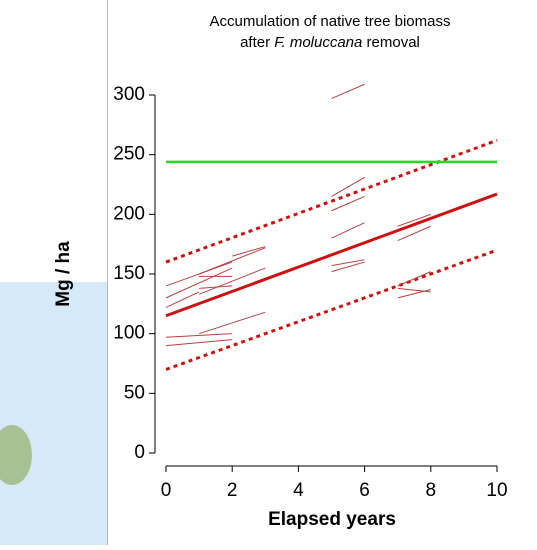  What do you see at coordinates (431, 490) in the screenshot?
I see `x-tick-label: 8` at bounding box center [431, 490].